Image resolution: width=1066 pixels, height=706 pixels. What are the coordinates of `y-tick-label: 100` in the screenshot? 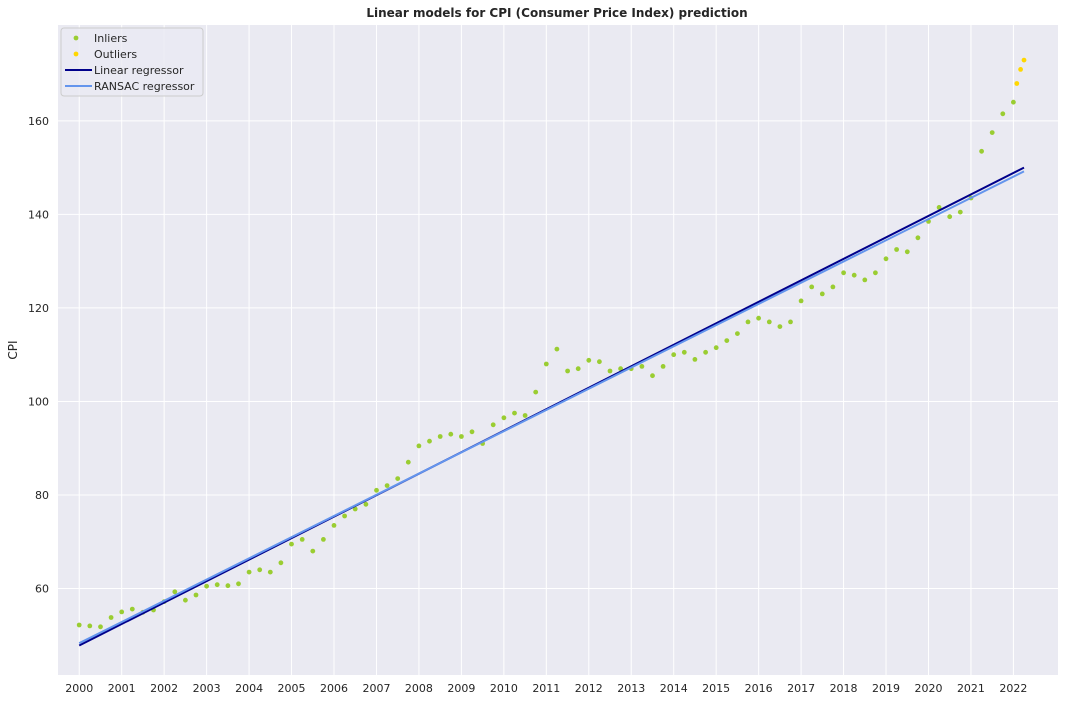 It's located at (38, 401).